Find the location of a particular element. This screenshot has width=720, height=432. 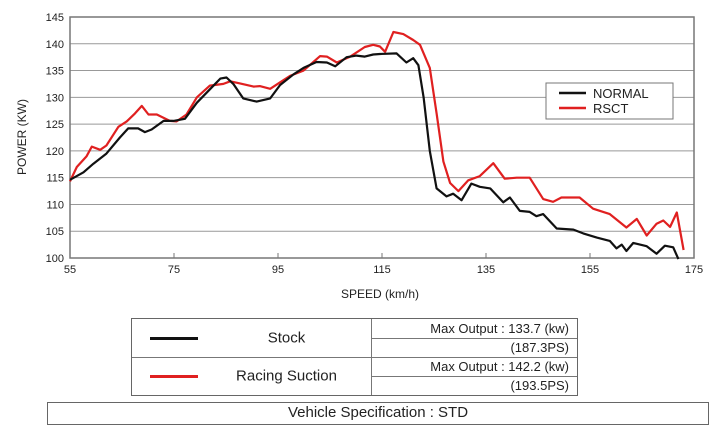

y-tick-label: 145 is located at coordinates (55, 18).